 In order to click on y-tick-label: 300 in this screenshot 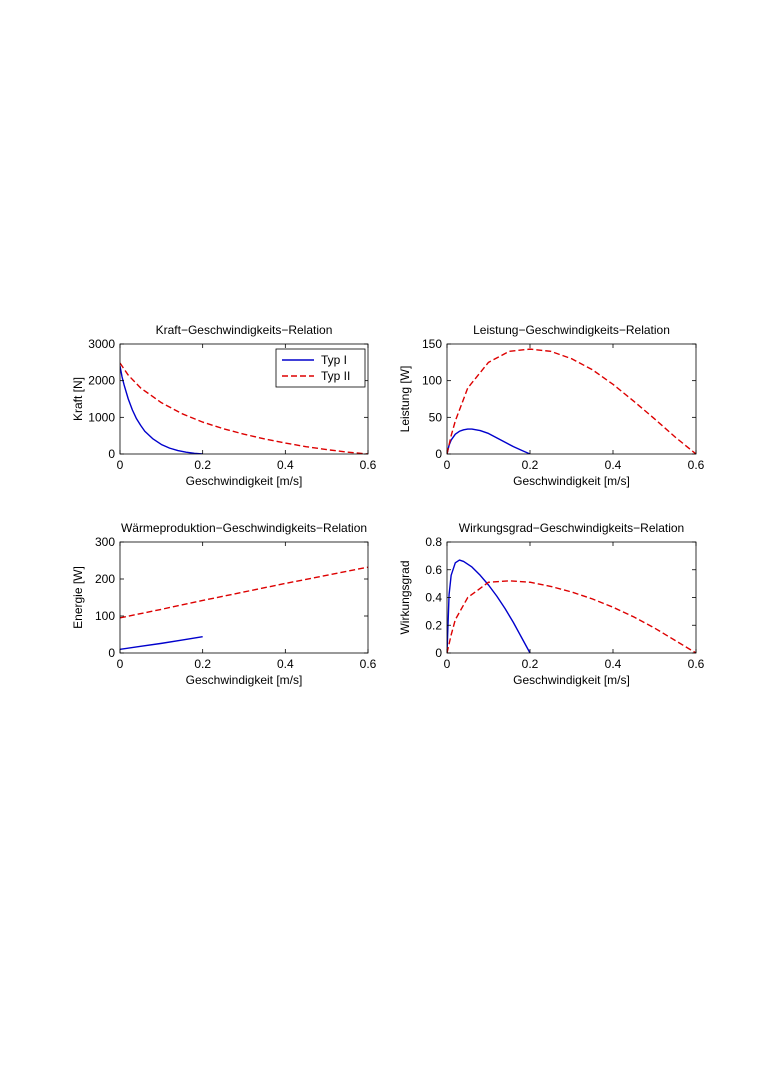, I will do `click(105, 542)`.